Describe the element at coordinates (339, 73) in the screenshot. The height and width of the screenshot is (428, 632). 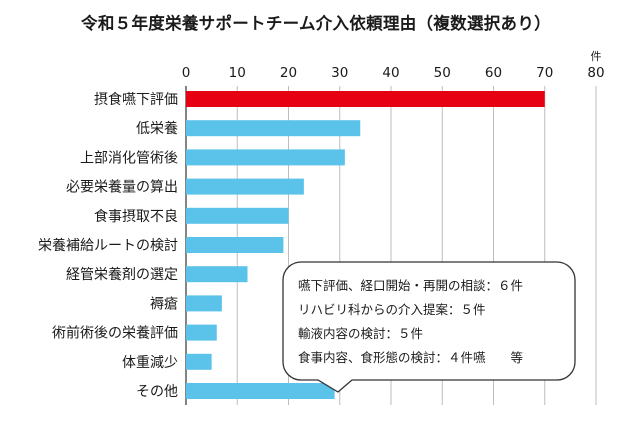
I see `x-tick-label: 30` at that location.